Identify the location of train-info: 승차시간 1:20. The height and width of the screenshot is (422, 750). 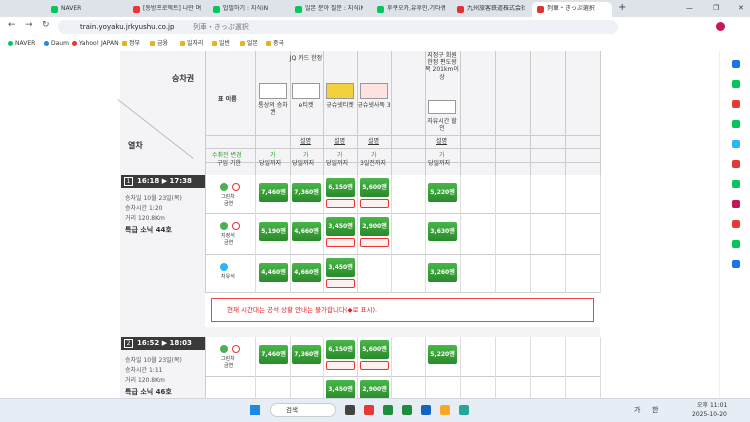
(144, 208).